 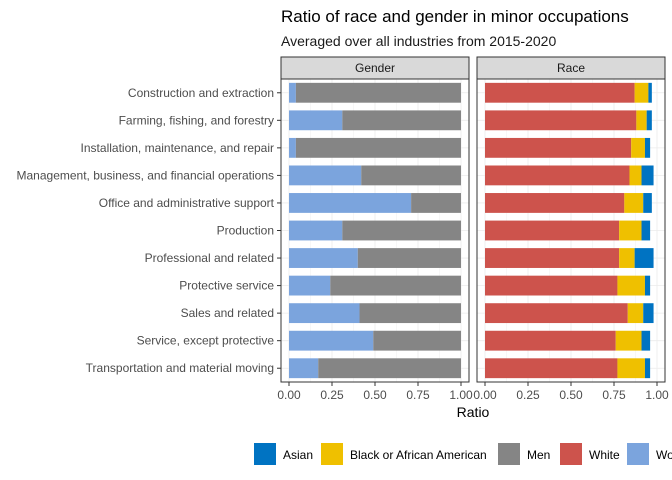 I want to click on panel-strip-label: Race, so click(x=571, y=68).